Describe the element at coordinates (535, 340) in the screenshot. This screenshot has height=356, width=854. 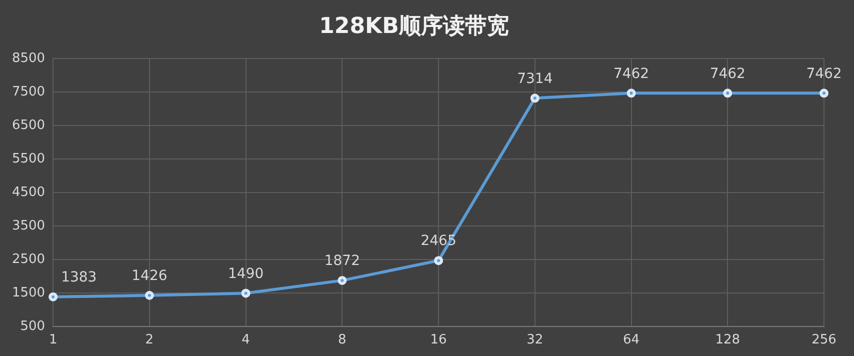
I see `x-tick-label: 32` at that location.